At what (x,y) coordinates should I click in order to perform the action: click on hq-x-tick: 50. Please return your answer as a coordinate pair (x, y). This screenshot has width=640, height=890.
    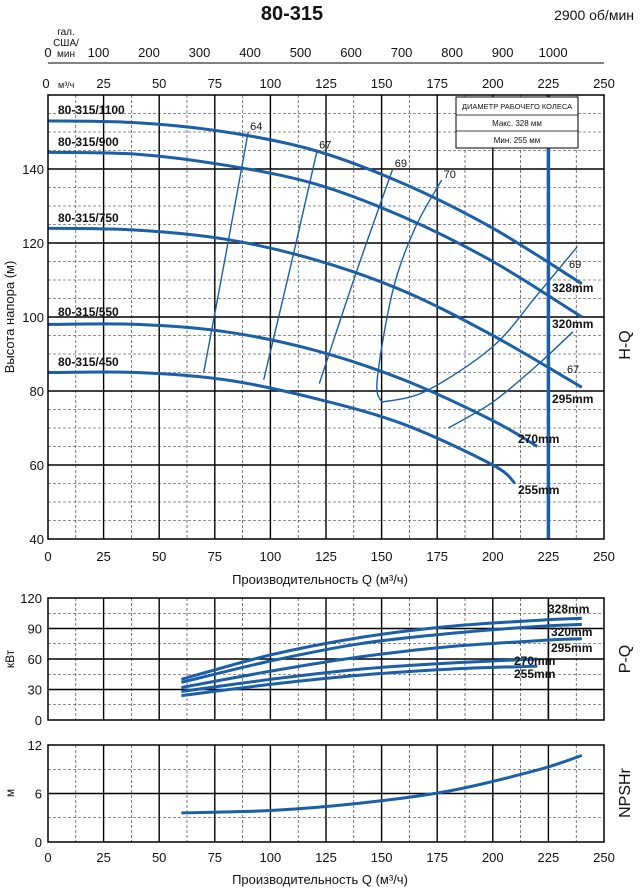
    Looking at the image, I should click on (159, 556).